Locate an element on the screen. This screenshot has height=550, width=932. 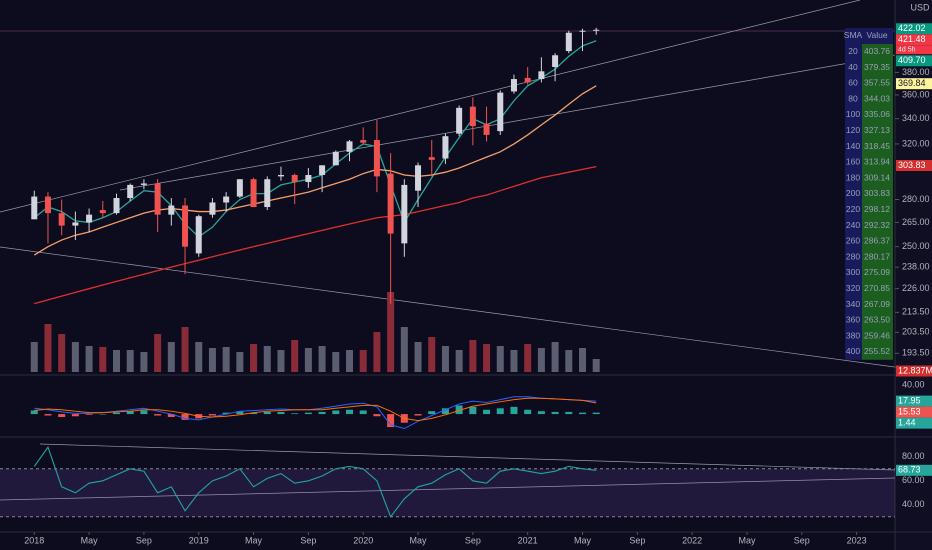
table-cell: 303.83 is located at coordinates (877, 193).